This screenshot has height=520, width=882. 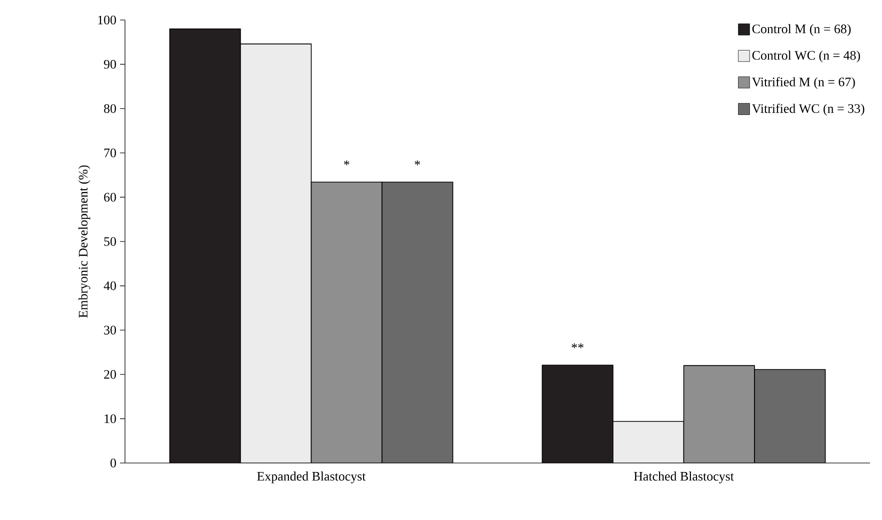 I want to click on legend-label: Vitrified WC (n = 33), so click(x=808, y=110).